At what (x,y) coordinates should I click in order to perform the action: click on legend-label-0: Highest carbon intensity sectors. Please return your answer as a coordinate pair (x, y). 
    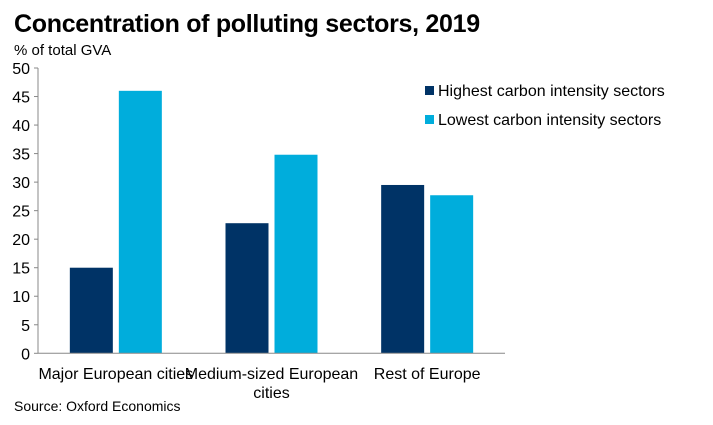
    Looking at the image, I should click on (551, 91).